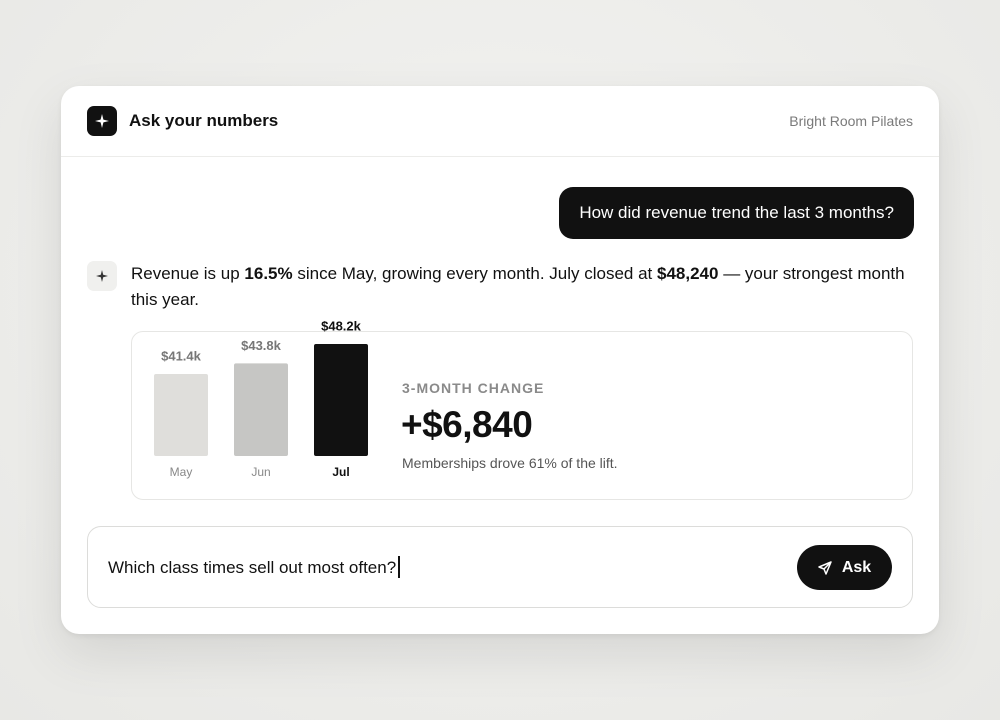 This screenshot has height=720, width=1000. What do you see at coordinates (261, 345) in the screenshot?
I see `value-label: $43.8k` at bounding box center [261, 345].